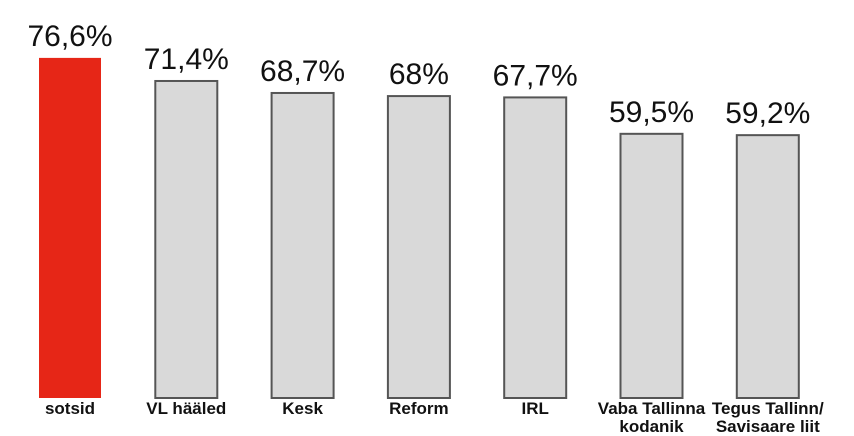 The image size is (854, 436). What do you see at coordinates (186, 59) in the screenshot?
I see `value-label: 71,4%` at bounding box center [186, 59].